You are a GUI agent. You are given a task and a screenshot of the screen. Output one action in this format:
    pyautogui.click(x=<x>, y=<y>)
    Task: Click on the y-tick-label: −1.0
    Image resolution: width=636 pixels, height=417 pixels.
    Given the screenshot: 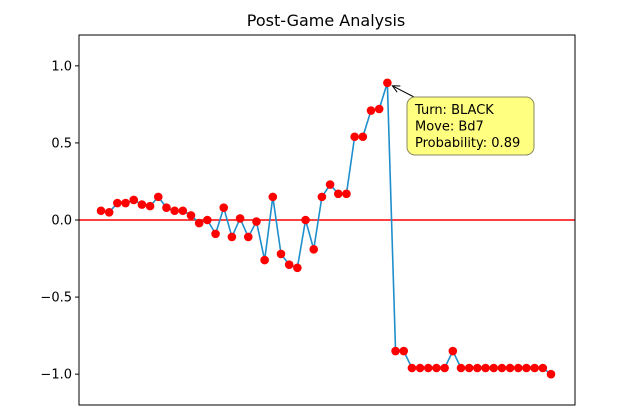 What is the action you would take?
    pyautogui.click(x=56, y=375)
    